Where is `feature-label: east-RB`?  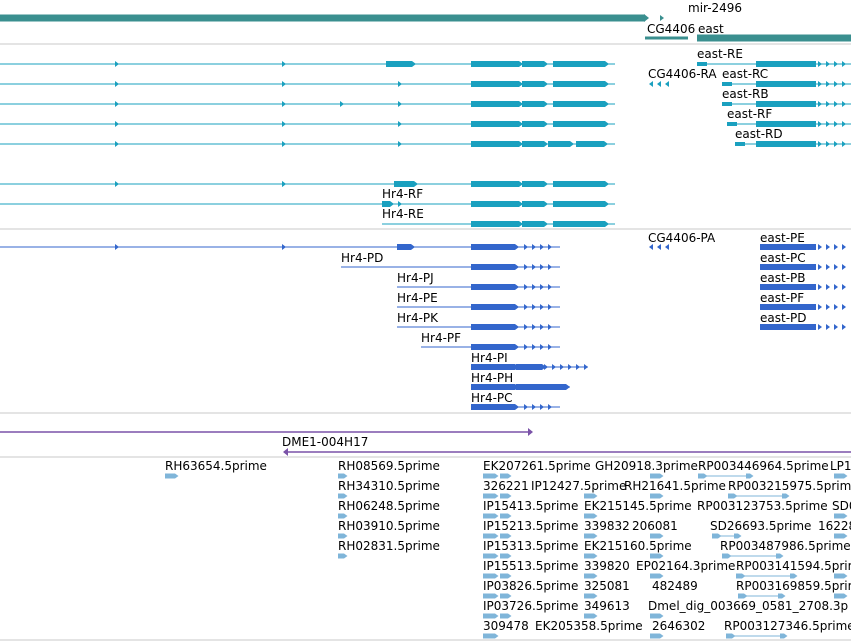 feature-label: east-RB is located at coordinates (745, 94).